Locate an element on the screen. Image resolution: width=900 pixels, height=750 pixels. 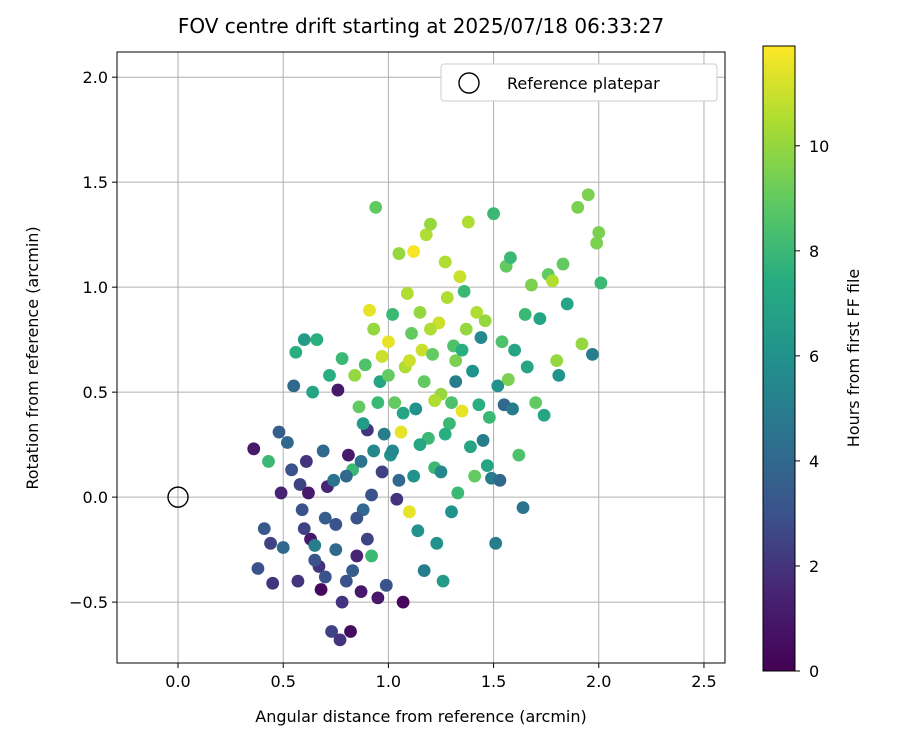
legend: Reference platepar is located at coordinates (579, 82).